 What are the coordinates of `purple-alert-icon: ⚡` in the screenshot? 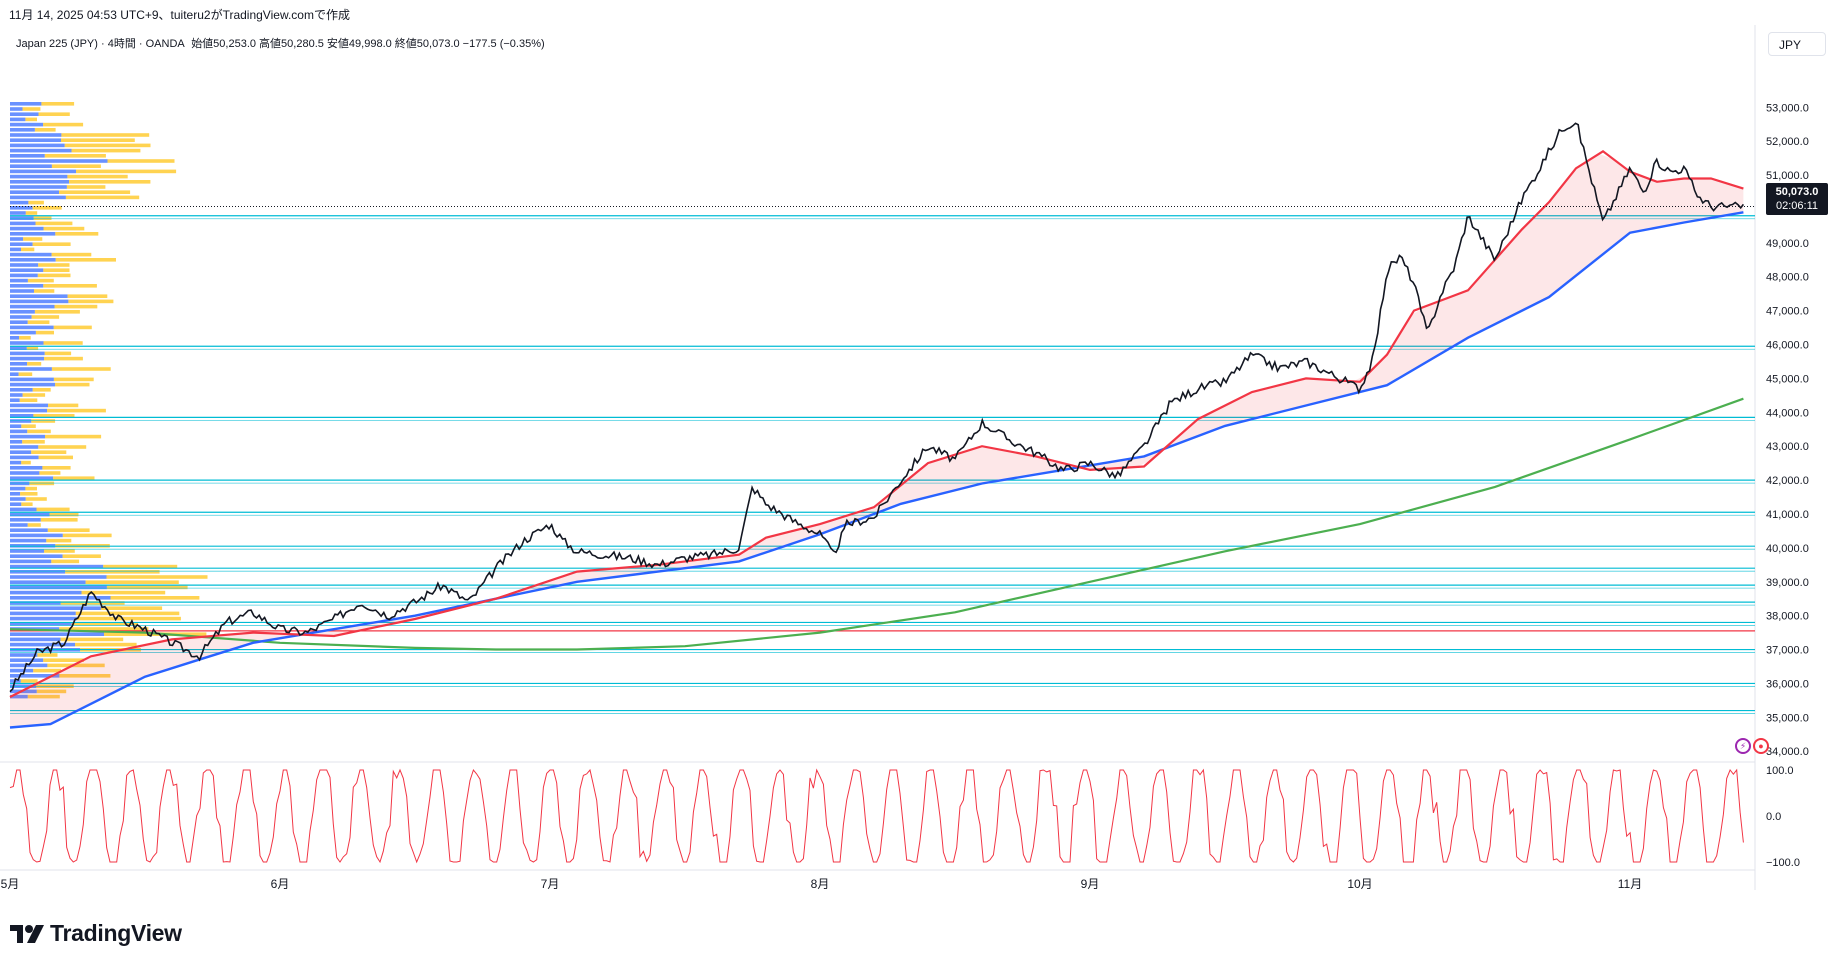 It's located at (1743, 746).